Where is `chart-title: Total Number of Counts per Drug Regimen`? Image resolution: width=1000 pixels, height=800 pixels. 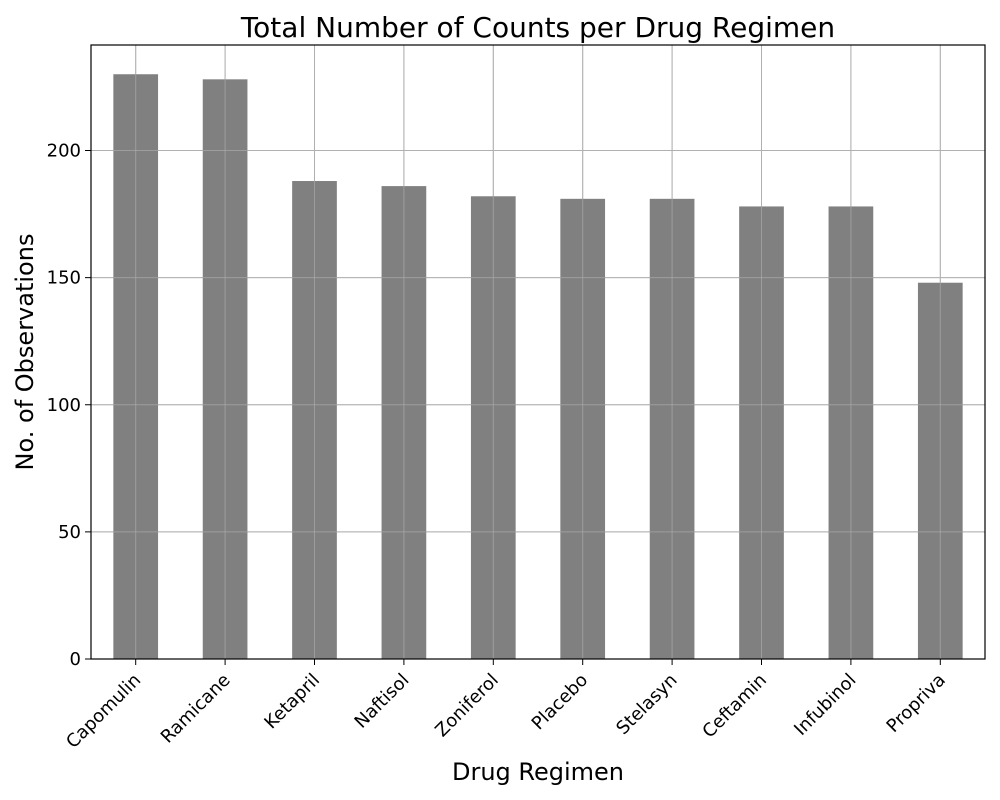
chart-title: Total Number of Counts per Drug Regimen is located at coordinates (537, 27).